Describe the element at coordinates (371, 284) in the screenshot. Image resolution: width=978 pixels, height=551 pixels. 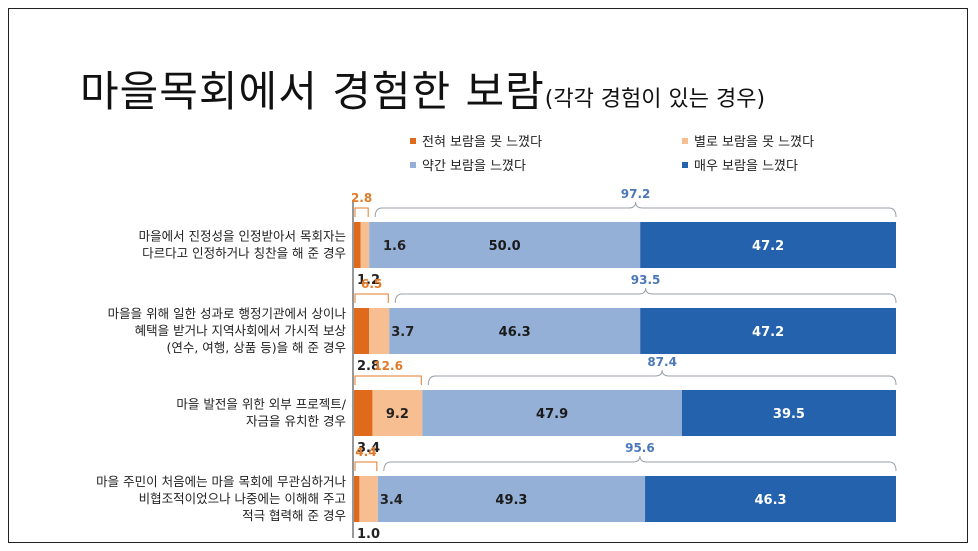
I see `negative-total-label: 6.5` at that location.